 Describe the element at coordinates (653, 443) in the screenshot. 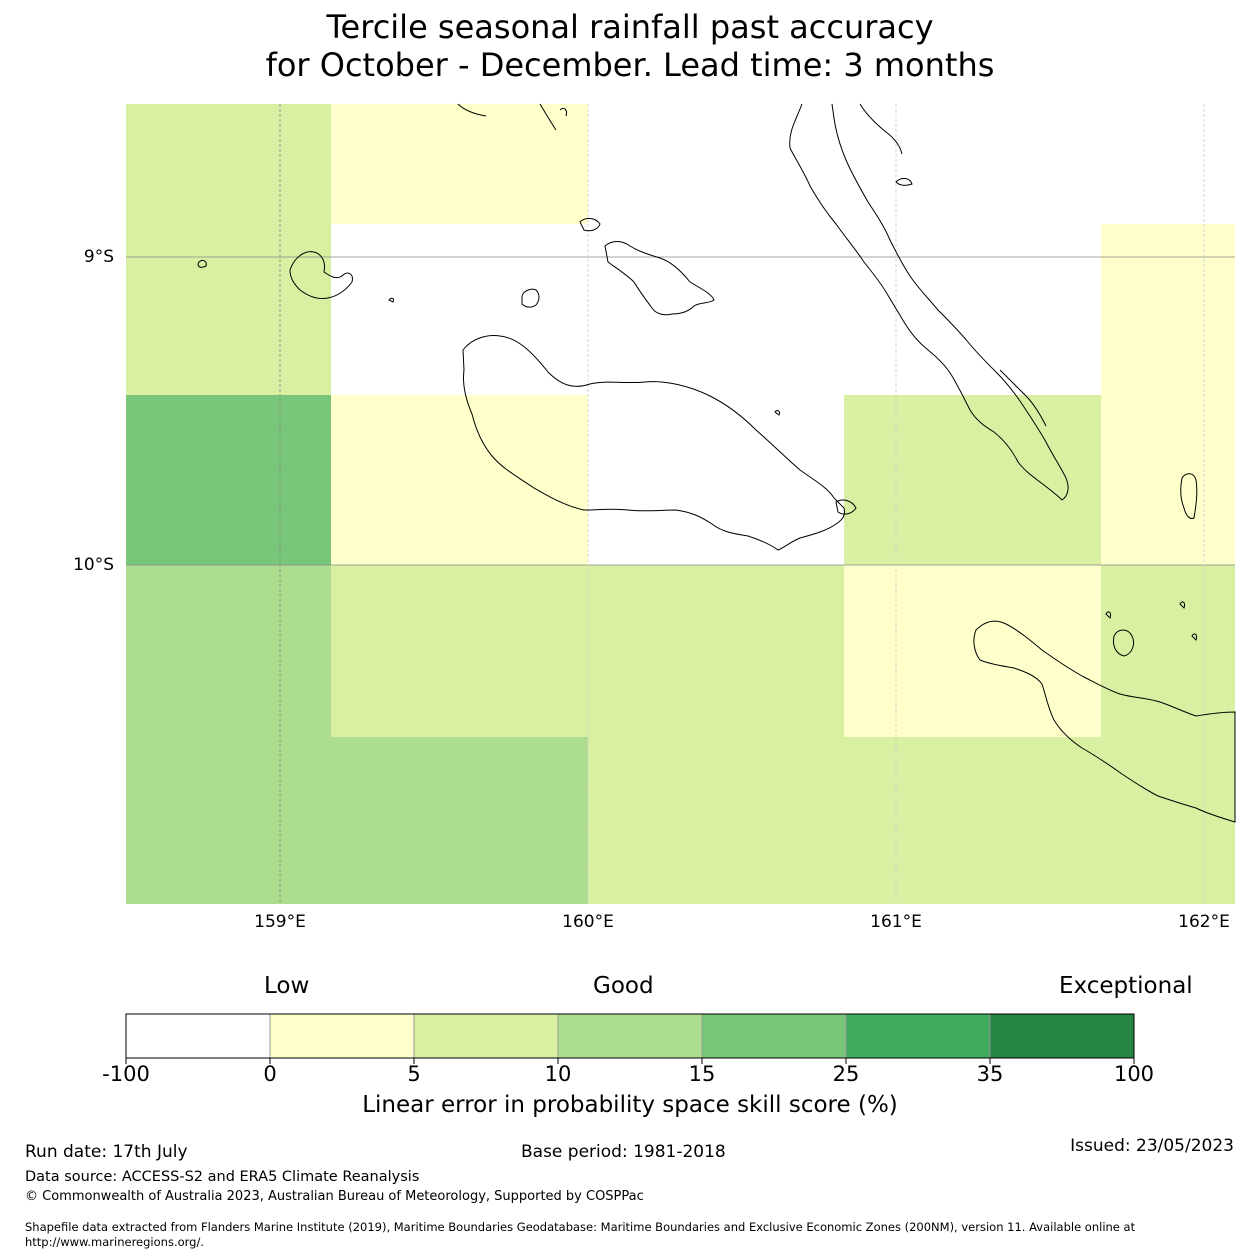

I see `coastline-guadalcanal` at that location.